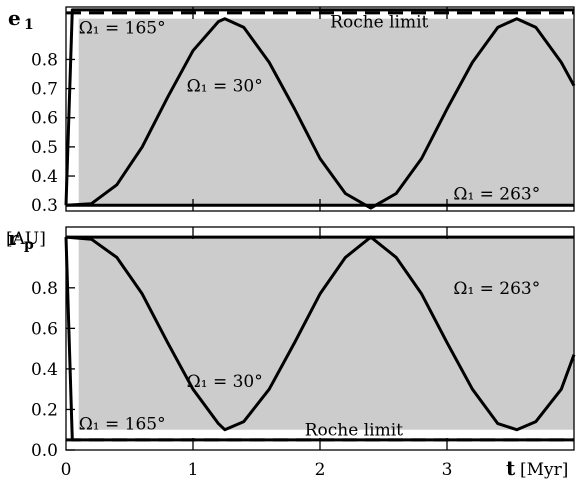 The width and height of the screenshot is (579, 485). What do you see at coordinates (29, 245) in the screenshot?
I see `y-axis-label-subscript: p` at bounding box center [29, 245].